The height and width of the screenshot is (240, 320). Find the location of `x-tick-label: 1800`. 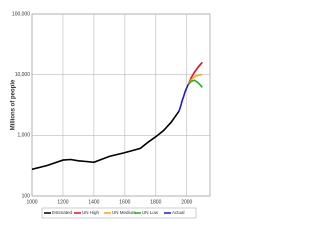

x-tick-label: 1800 is located at coordinates (155, 202).